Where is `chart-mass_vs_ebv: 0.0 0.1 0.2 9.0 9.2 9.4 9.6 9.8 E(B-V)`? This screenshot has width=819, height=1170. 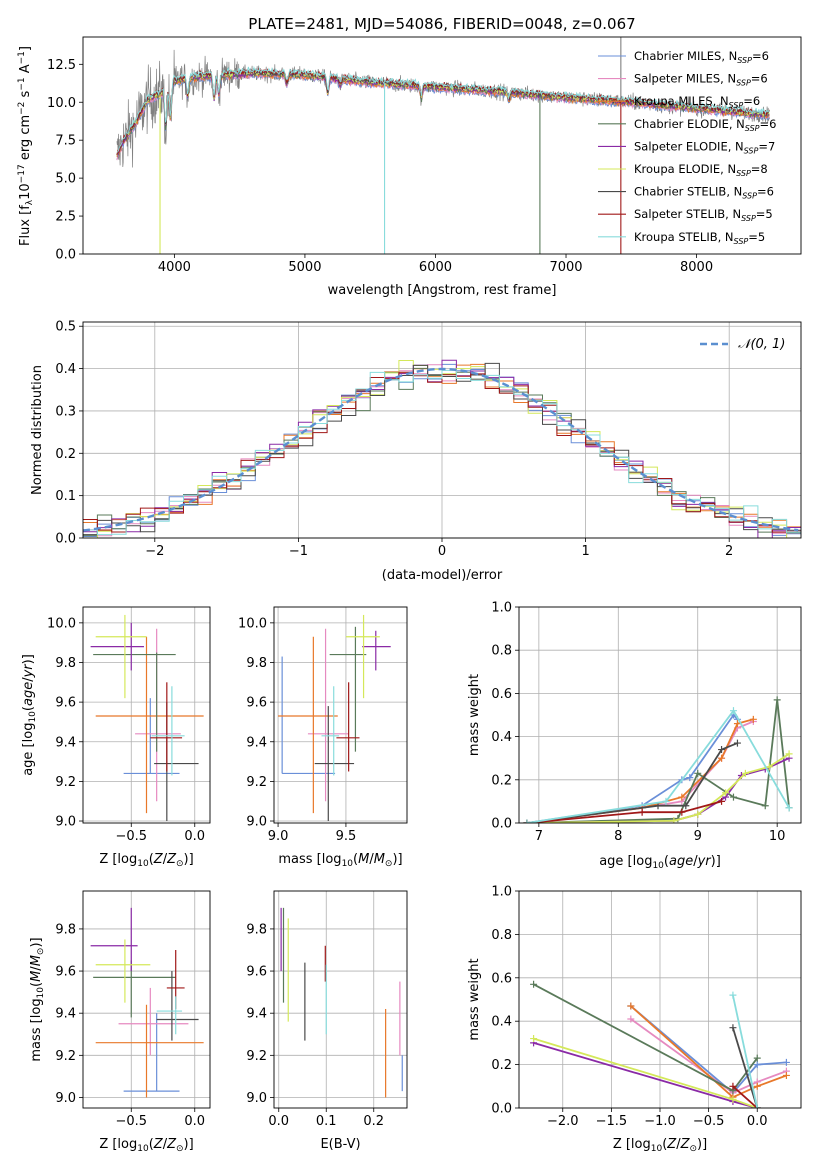
chart-mass_vs_ebv: 0.0 0.1 0.2 9.0 9.2 9.4 9.6 9.8 E(B-V) is located at coordinates (327, 1021).